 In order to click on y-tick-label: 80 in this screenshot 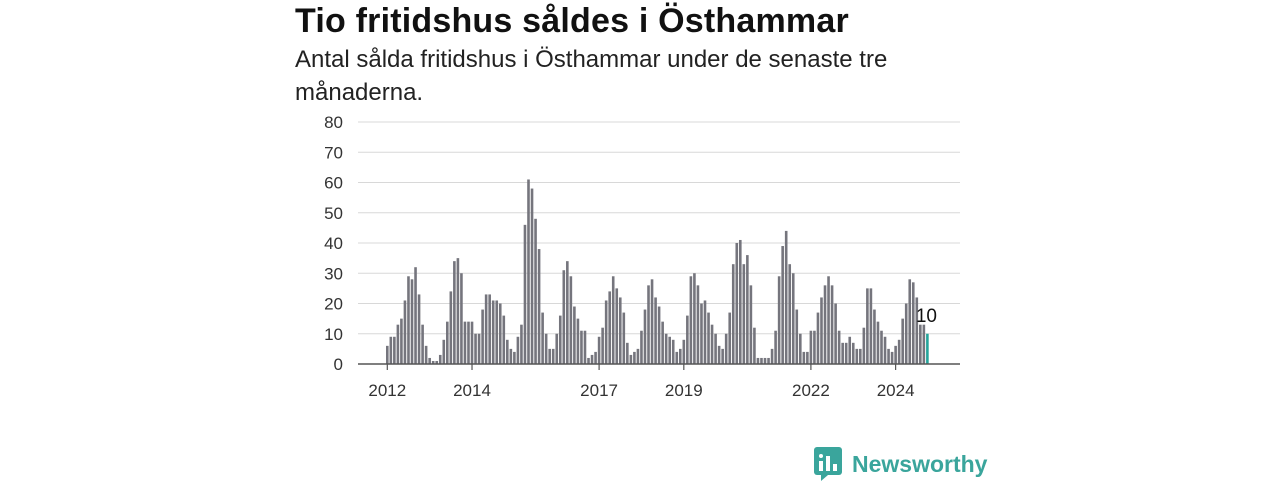, I will do `click(333, 122)`.